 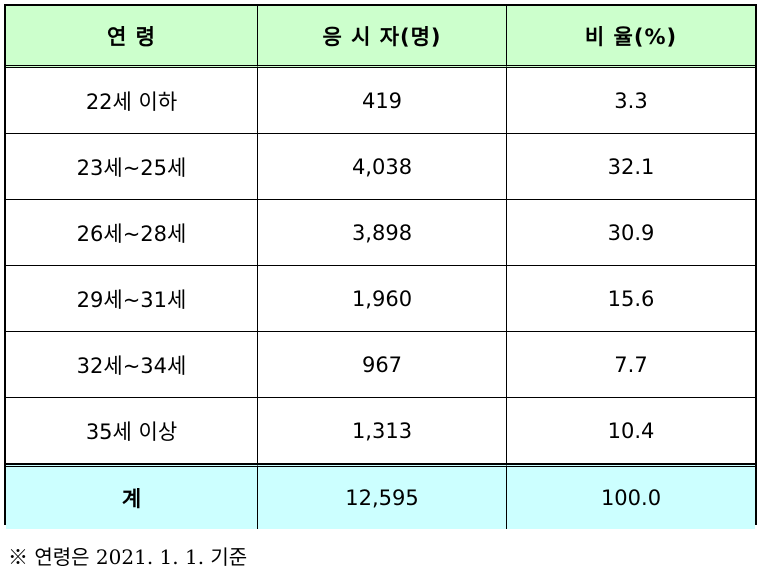 What do you see at coordinates (132, 496) in the screenshot?
I see `total-label: 계` at bounding box center [132, 496].